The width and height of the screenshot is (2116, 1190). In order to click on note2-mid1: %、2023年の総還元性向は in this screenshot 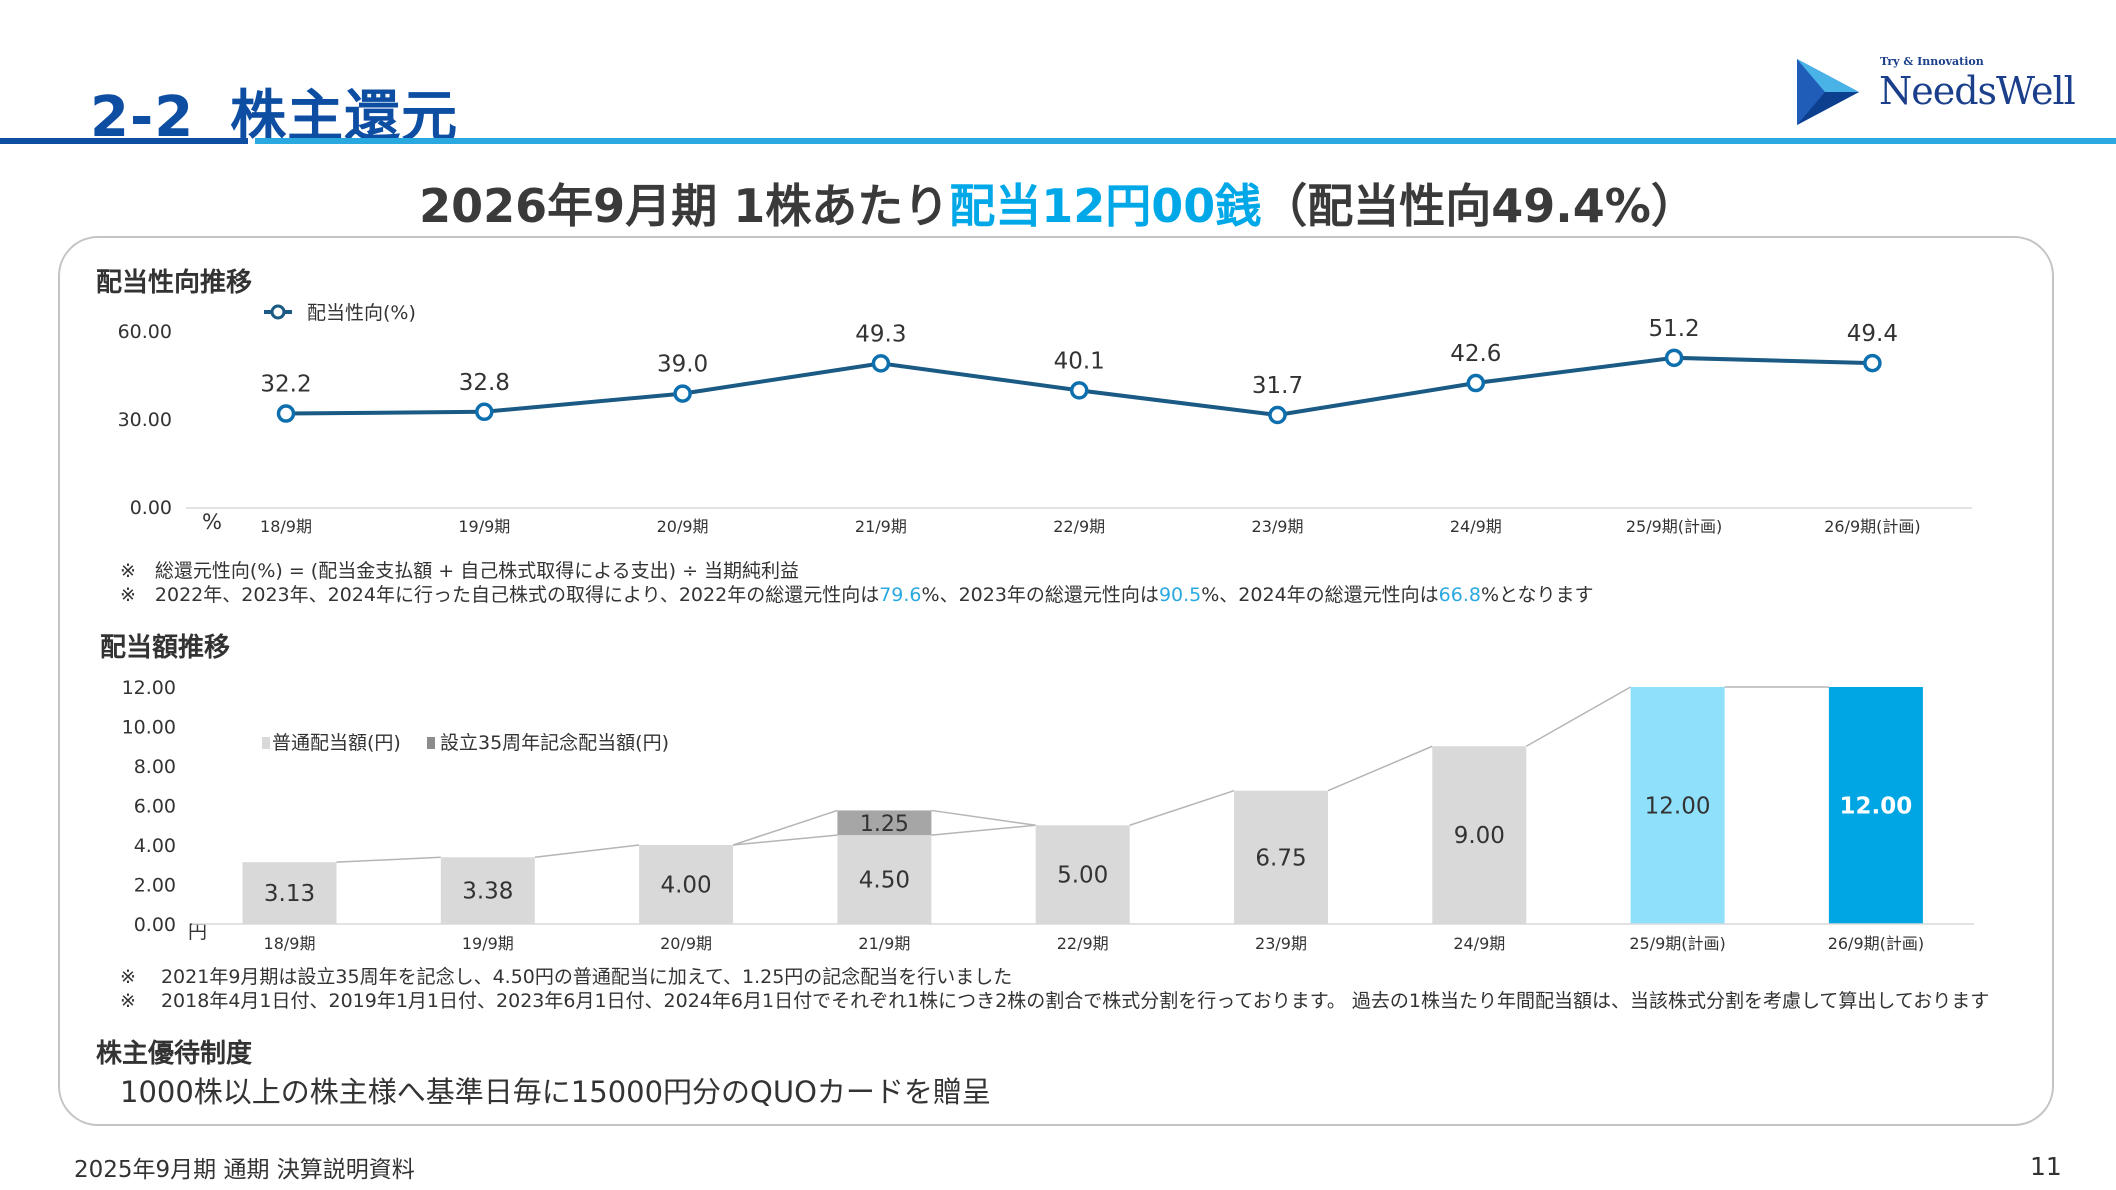, I will do `click(1040, 595)`.